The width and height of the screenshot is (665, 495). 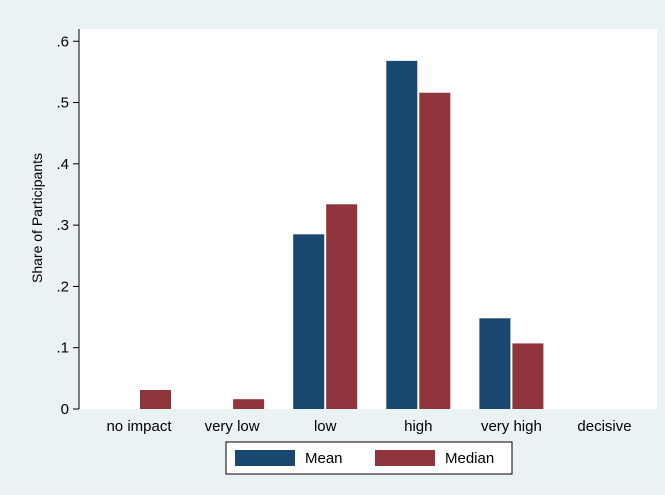 I want to click on bar-median-high, so click(x=435, y=250).